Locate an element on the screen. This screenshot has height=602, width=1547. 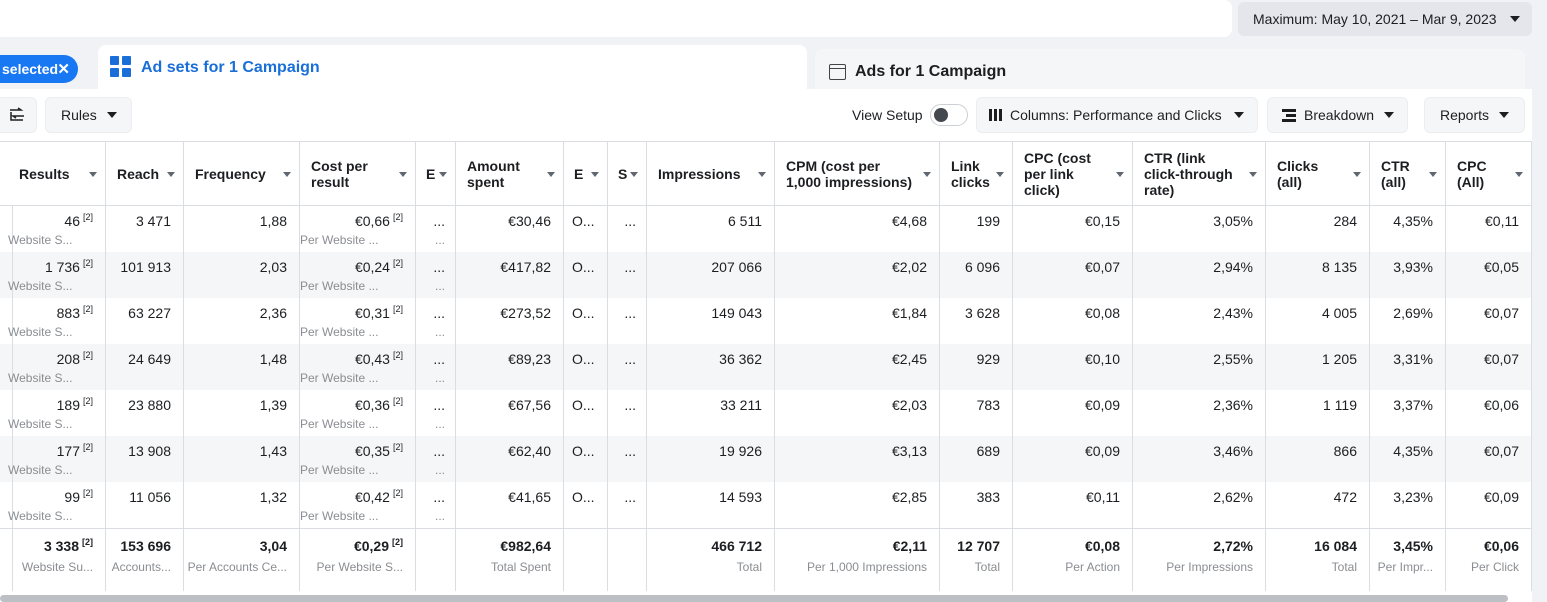
column-header-s: S is located at coordinates (627, 174).